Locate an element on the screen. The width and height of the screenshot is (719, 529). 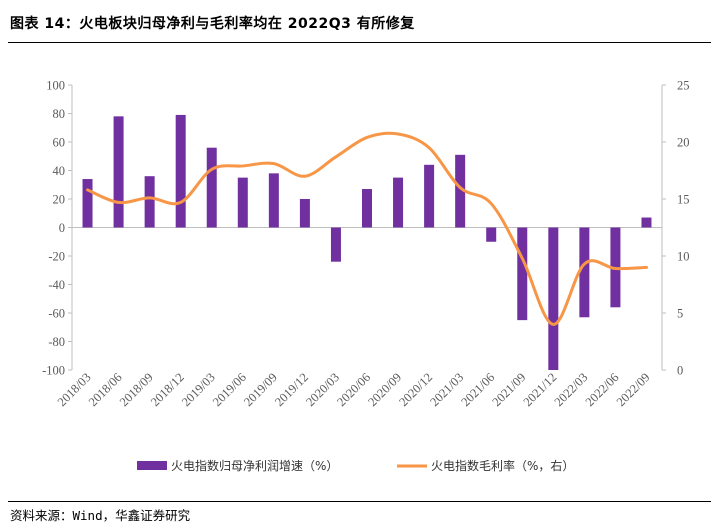
x-tick-label: 2019/09 is located at coordinates (260, 389).